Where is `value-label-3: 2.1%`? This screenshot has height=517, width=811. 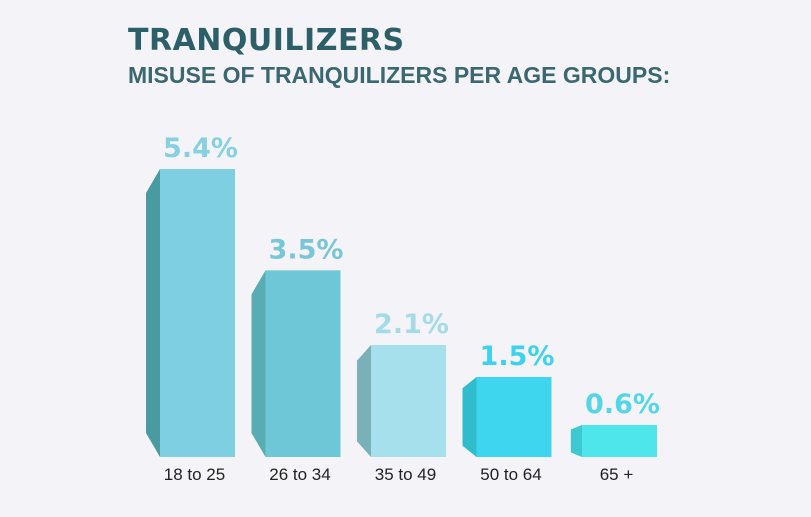
value-label-3: 2.1% is located at coordinates (411, 324).